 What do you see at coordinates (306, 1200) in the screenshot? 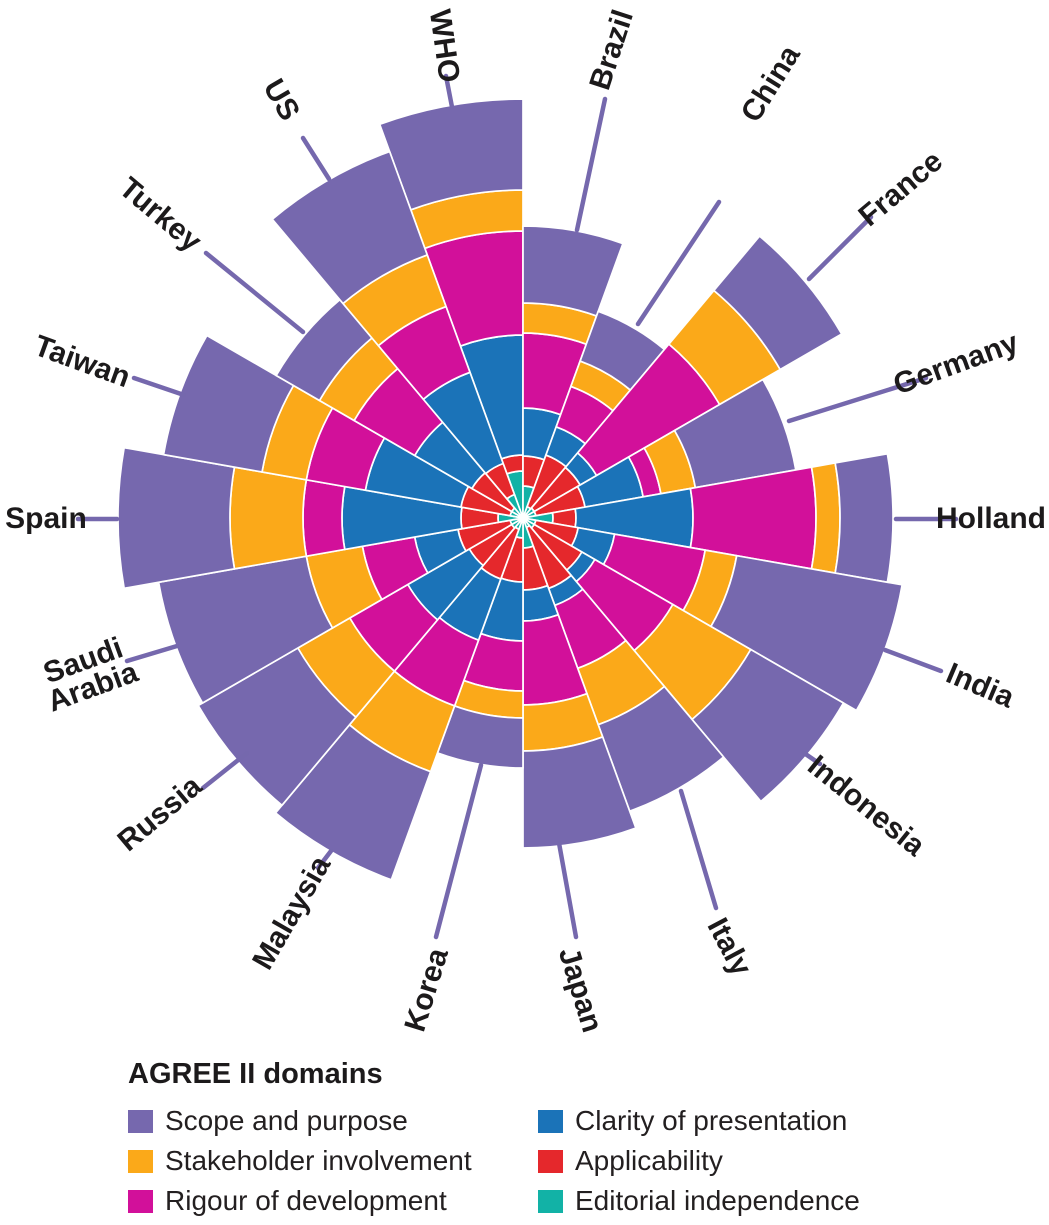
I see `legend-item-label: Rigour of development` at bounding box center [306, 1200].